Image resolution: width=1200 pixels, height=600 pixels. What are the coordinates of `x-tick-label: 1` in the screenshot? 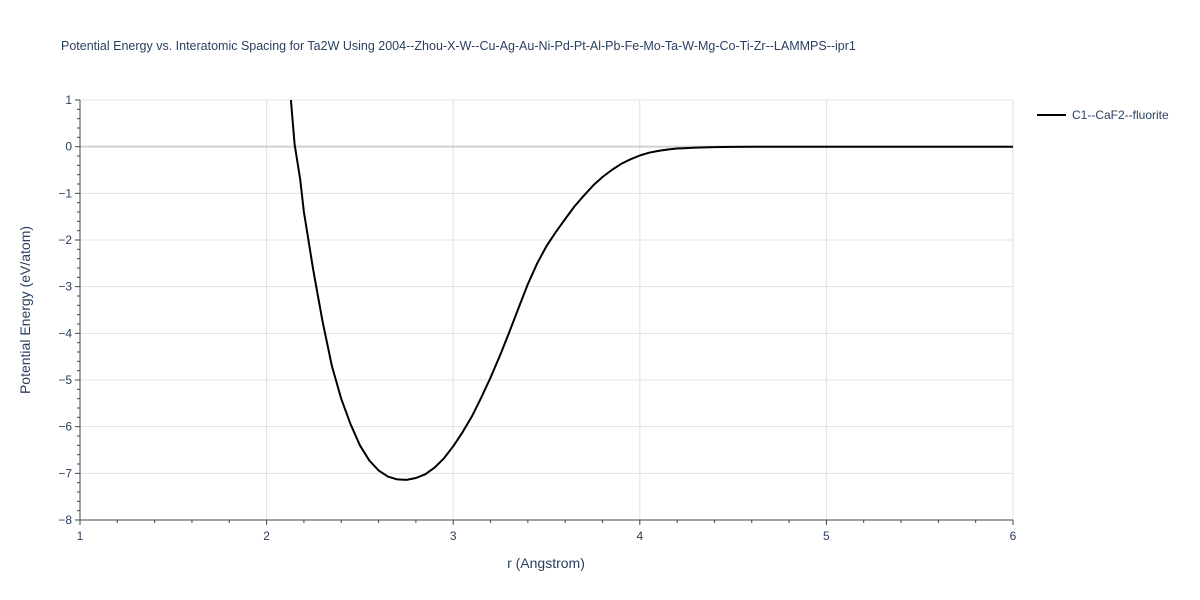 It's located at (80, 536).